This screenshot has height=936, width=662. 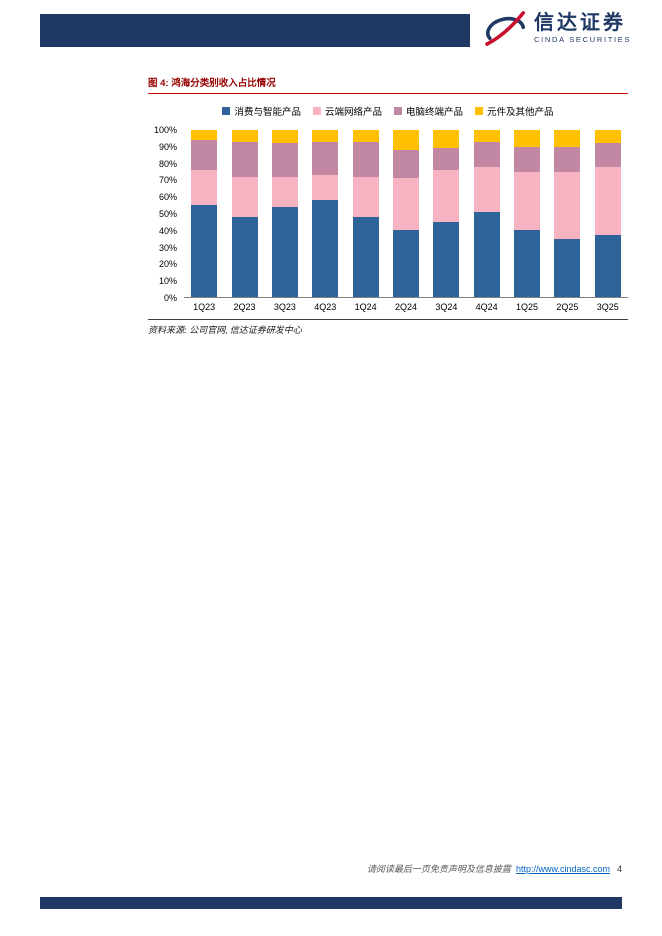 I want to click on x-tick-label: 4Q24, so click(x=486, y=307).